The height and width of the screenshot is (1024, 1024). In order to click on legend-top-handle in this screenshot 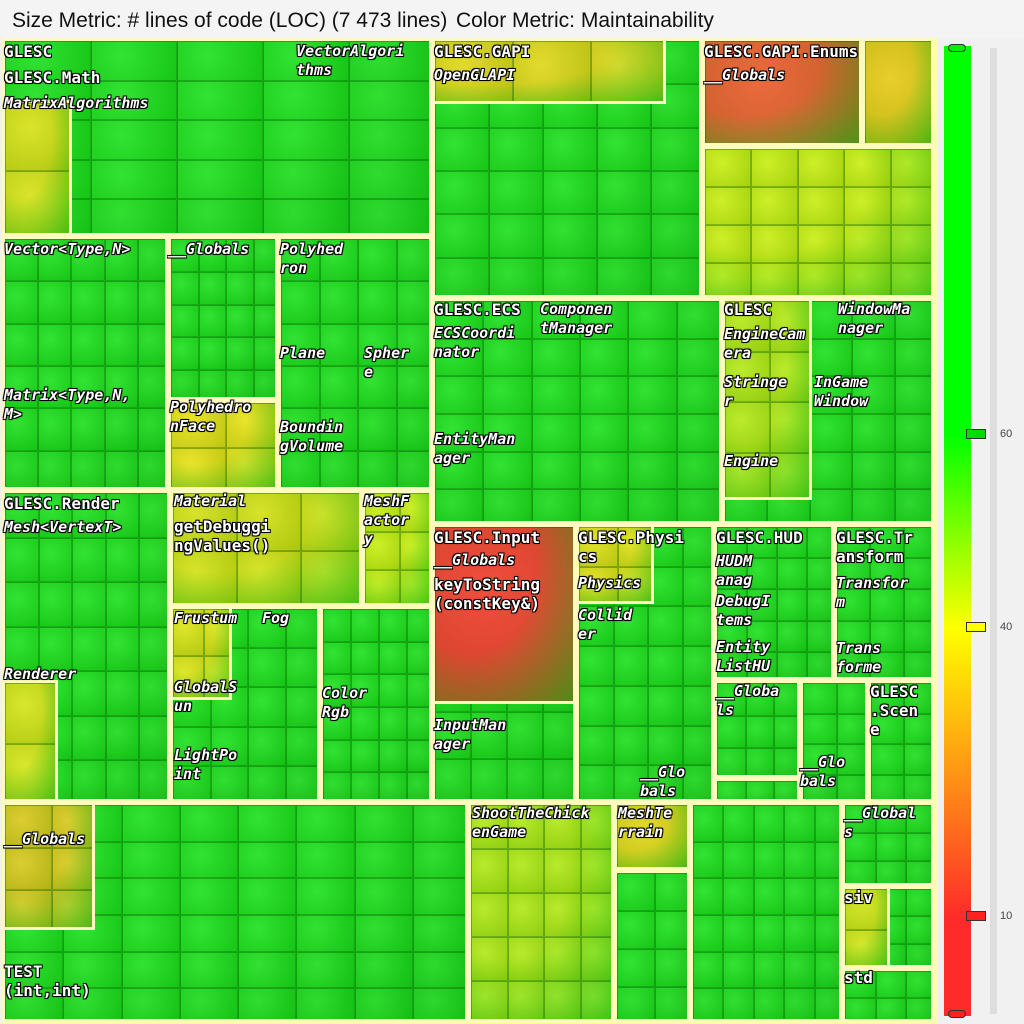, I will do `click(957, 48)`.